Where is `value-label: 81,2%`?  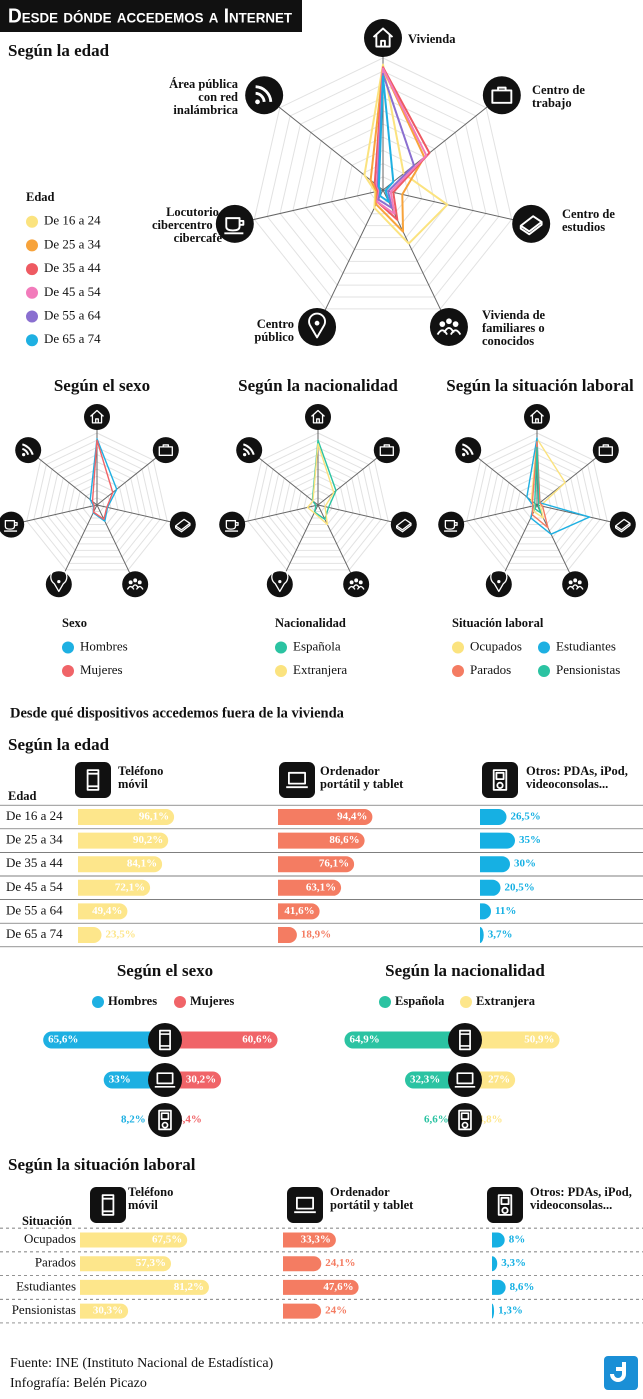
value-label: 81,2% is located at coordinates (189, 1287).